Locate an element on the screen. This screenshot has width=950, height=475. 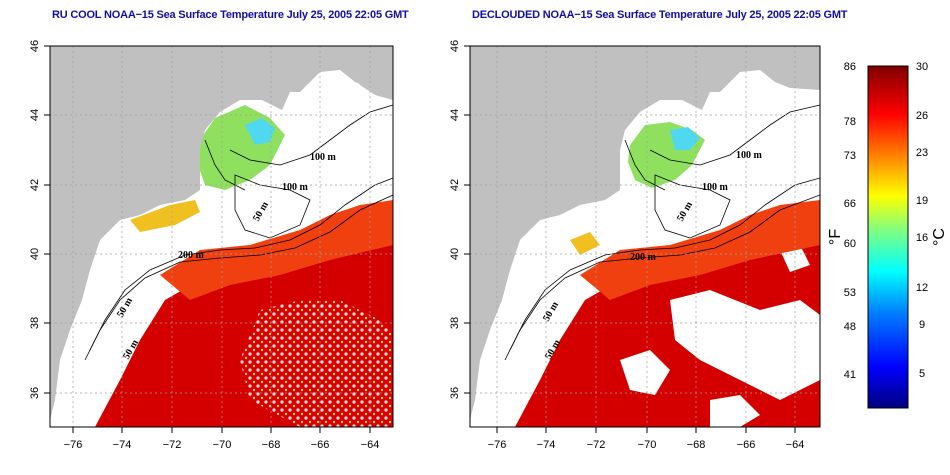
celsius-tick: 16 is located at coordinates (922, 238).